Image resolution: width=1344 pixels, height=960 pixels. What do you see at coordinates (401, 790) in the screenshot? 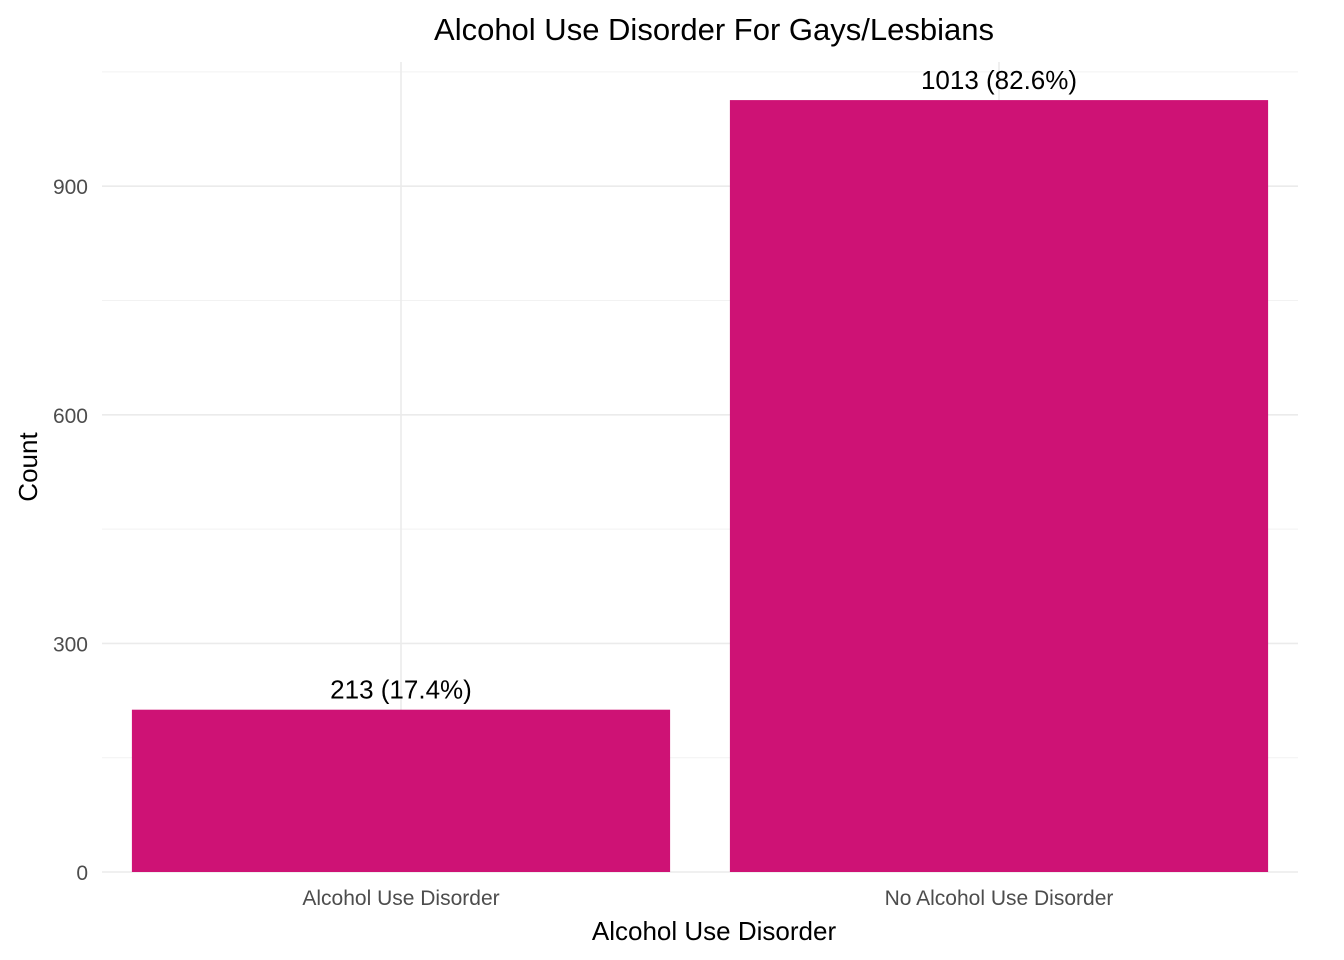
I see `bar` at bounding box center [401, 790].